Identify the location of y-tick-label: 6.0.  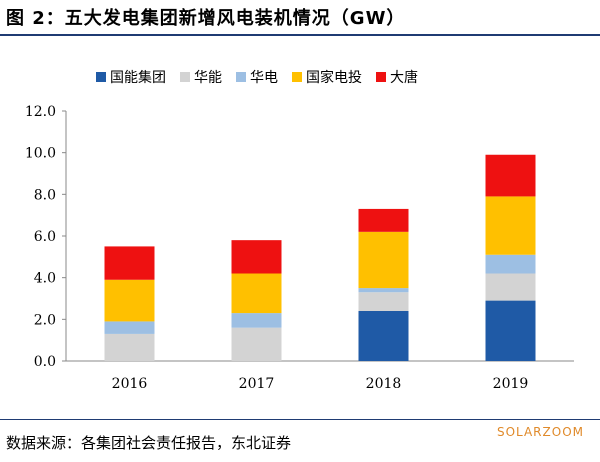
(45, 237).